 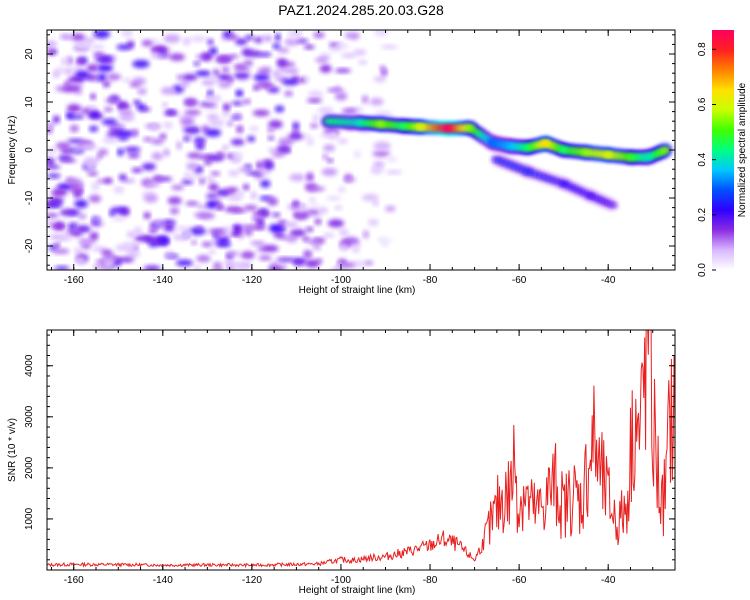 I want to click on x-tick-label: -120, so click(x=252, y=580).